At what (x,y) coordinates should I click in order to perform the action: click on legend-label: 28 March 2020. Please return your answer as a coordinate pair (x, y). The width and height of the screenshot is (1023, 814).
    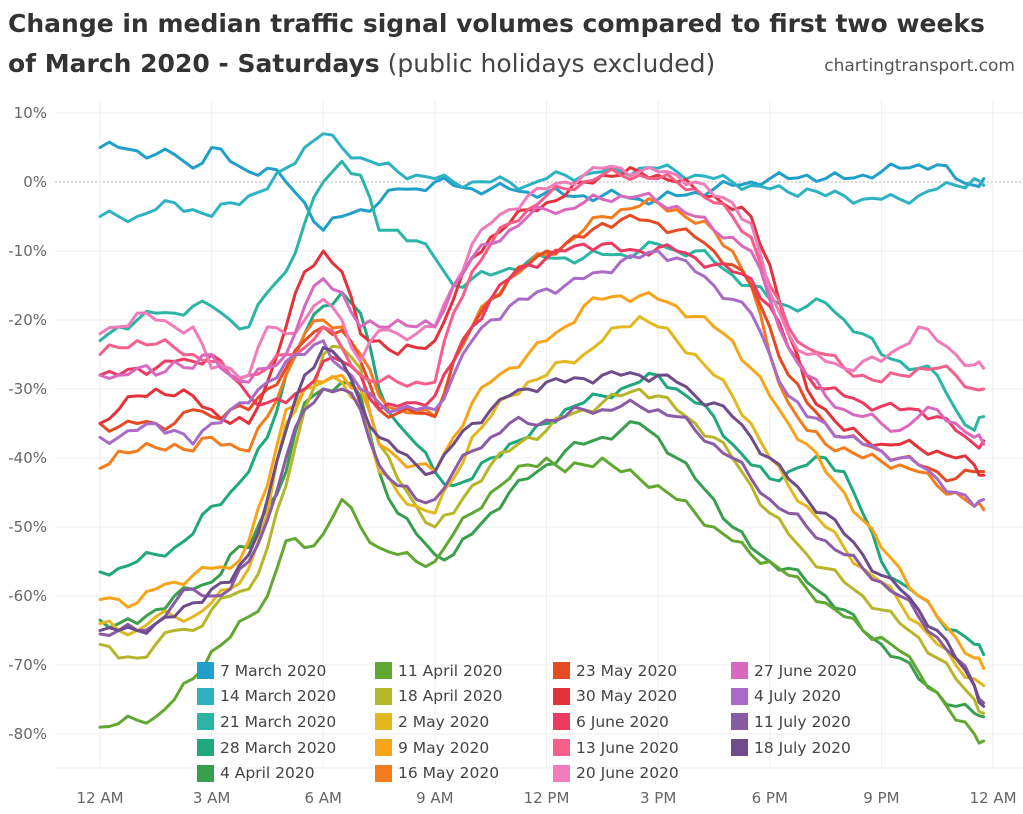
    Looking at the image, I should click on (278, 747).